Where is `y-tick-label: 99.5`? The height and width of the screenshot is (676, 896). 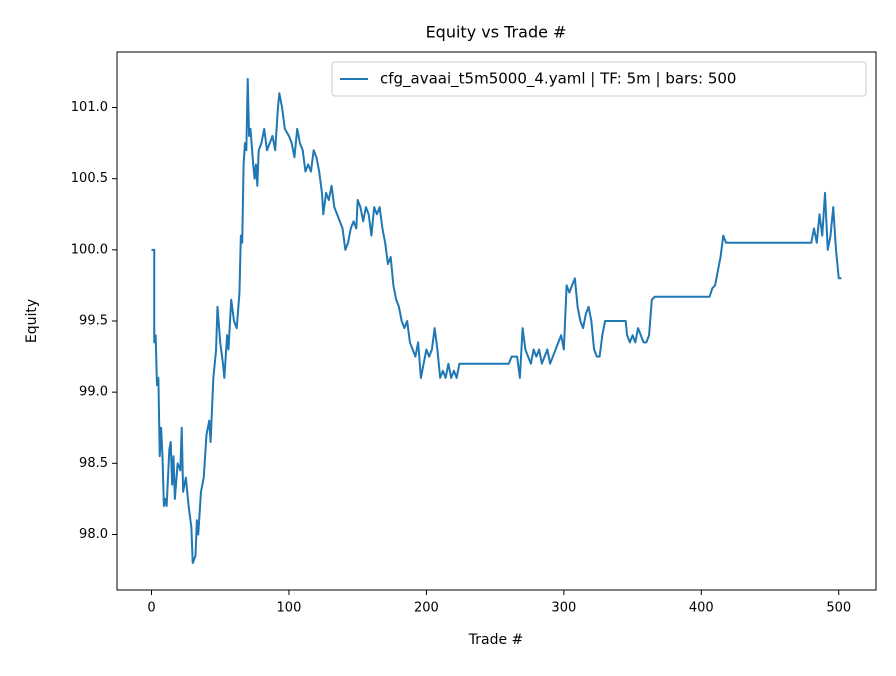 y-tick-label: 99.5 is located at coordinates (93, 321).